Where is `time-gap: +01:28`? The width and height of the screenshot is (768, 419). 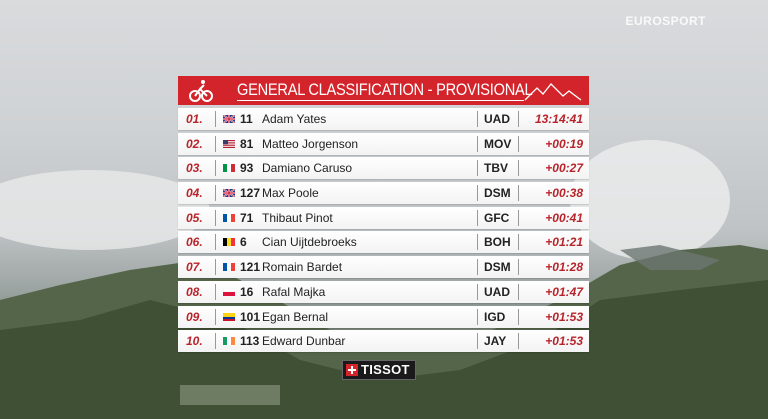 time-gap: +01:28 is located at coordinates (564, 267).